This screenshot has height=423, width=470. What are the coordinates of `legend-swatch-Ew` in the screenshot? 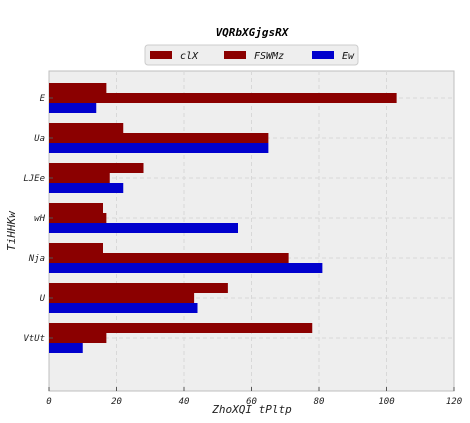 It's located at (323, 55).